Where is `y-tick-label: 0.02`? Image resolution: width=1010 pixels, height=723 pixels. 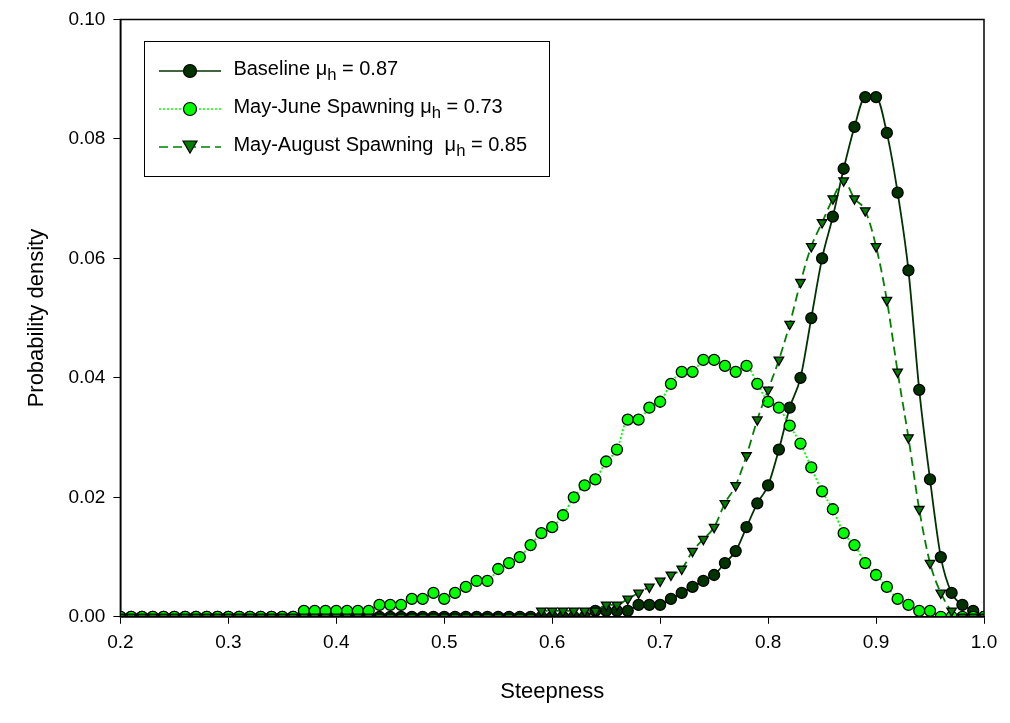 y-tick-label: 0.02 is located at coordinates (87, 496).